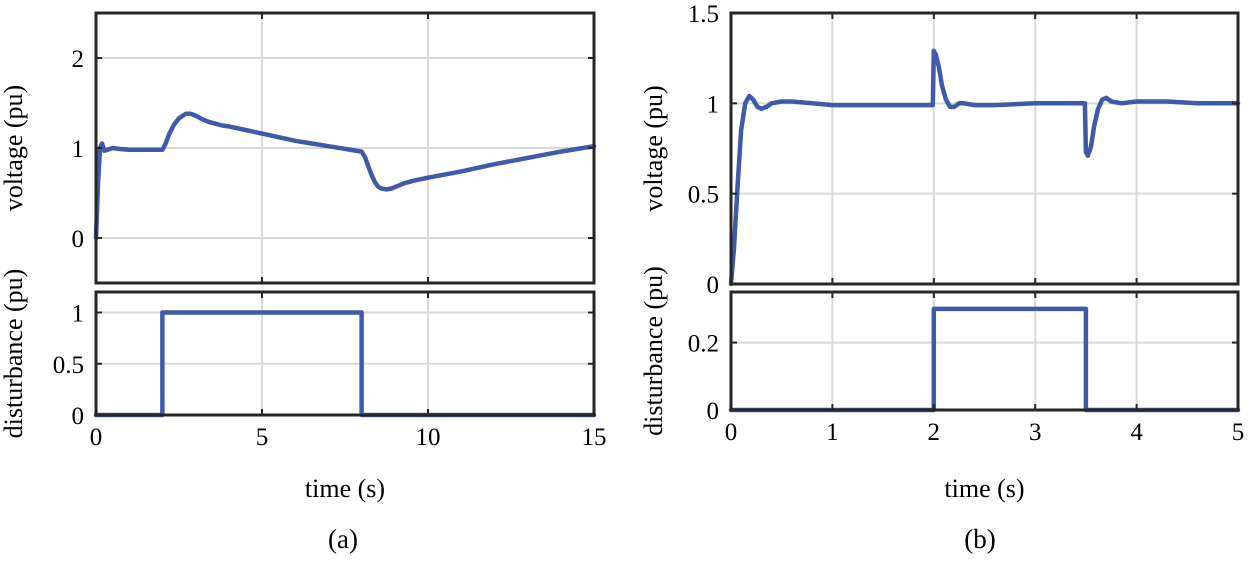  Describe the element at coordinates (703, 344) in the screenshot. I see `y-tick-label: 0.2` at that location.